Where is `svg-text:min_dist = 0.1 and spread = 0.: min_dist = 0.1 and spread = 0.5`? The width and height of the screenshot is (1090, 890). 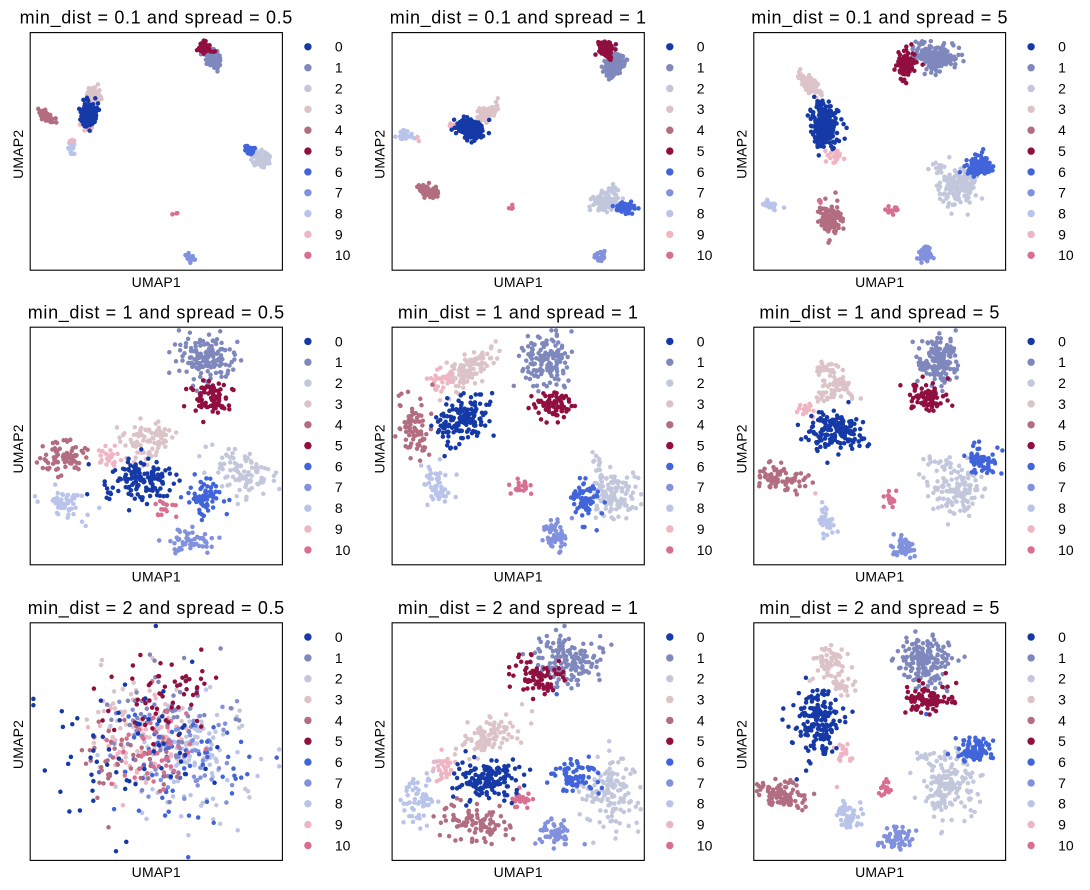 svg-text:min_dist = 0.1 and spread = 0.: min_dist = 0.1 and spread = 0.5 is located at coordinates (156, 18).